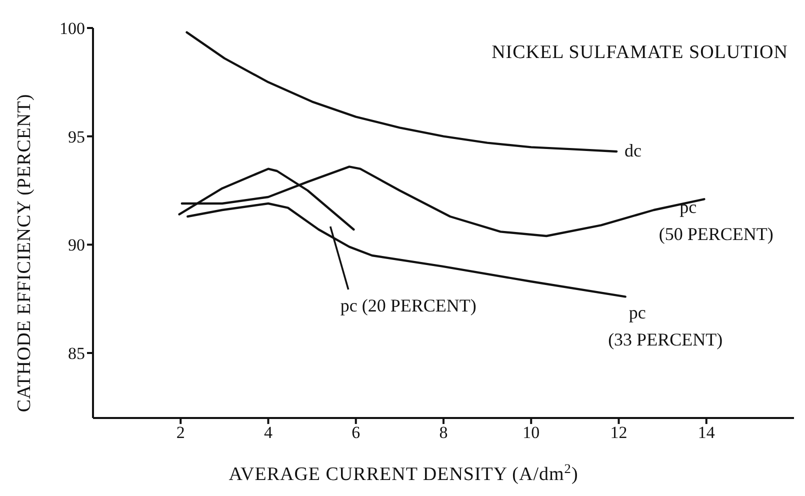 The image size is (805, 496). Describe the element at coordinates (406, 250) in the screenshot. I see `line-series` at that location.